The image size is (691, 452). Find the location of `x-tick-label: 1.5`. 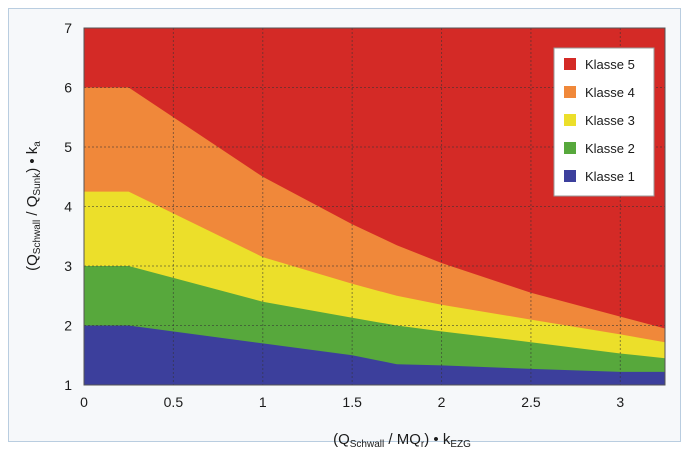

x-tick-label: 1.5 is located at coordinates (352, 402).